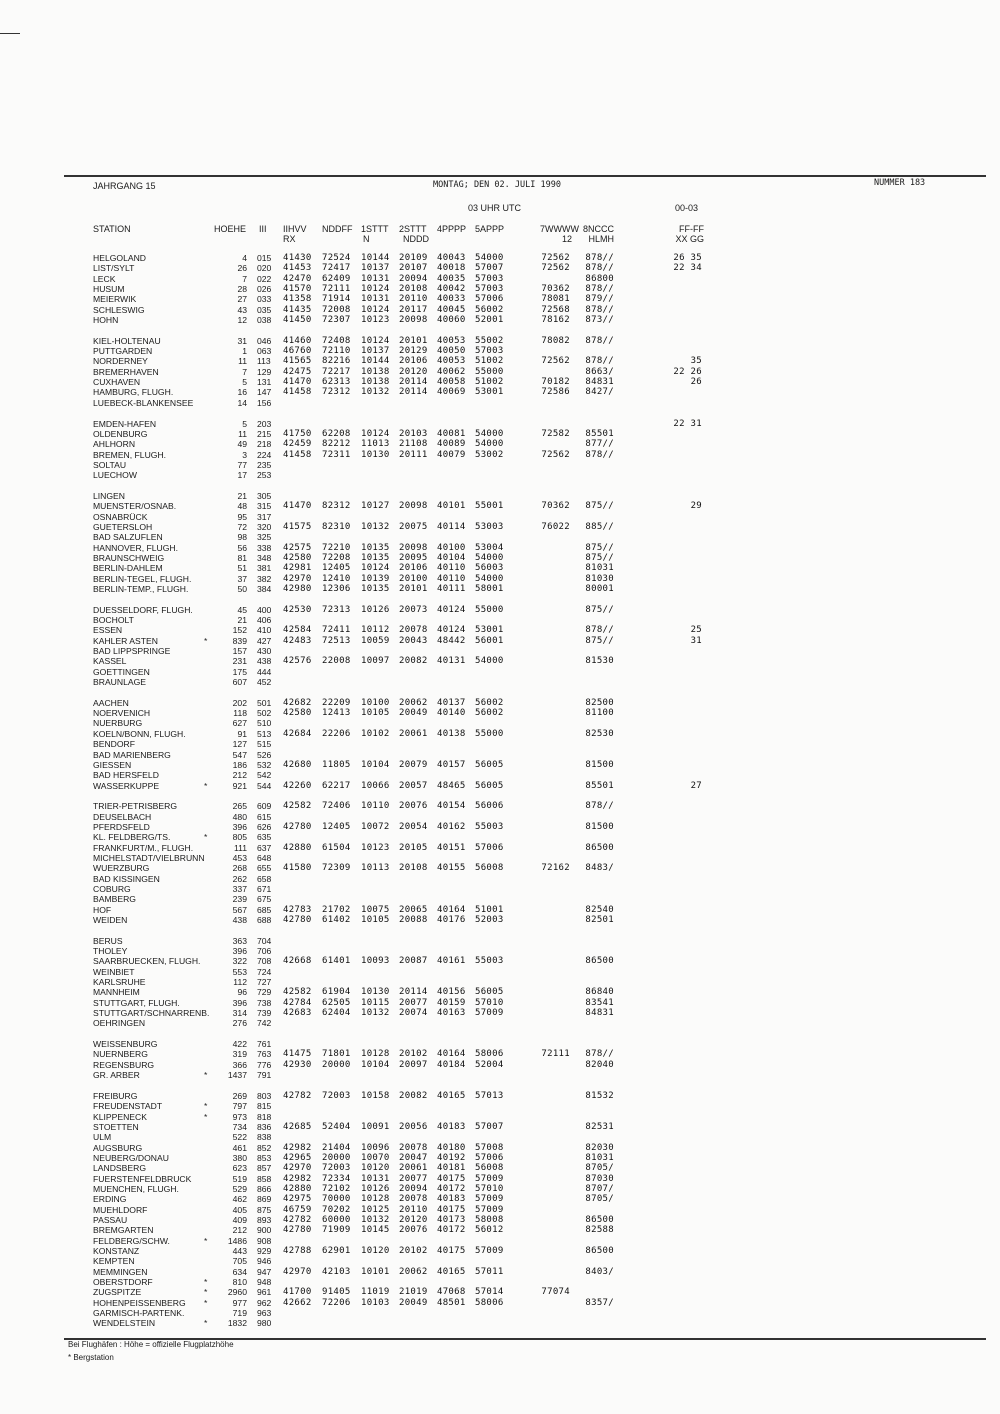 This screenshot has width=1000, height=1414. Describe the element at coordinates (239, 826) in the screenshot. I see `station-height: 396` at that location.